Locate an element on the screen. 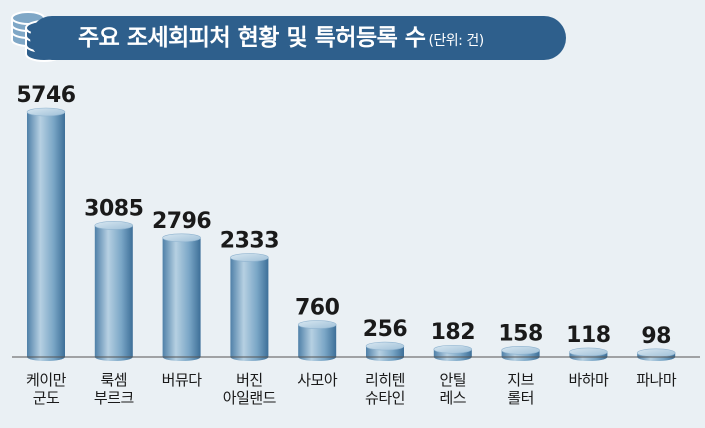 This screenshot has width=705, height=428. page-title: 주요 조세회피처 현황 및 특허등록 수 (단위: 건) is located at coordinates (281, 38).